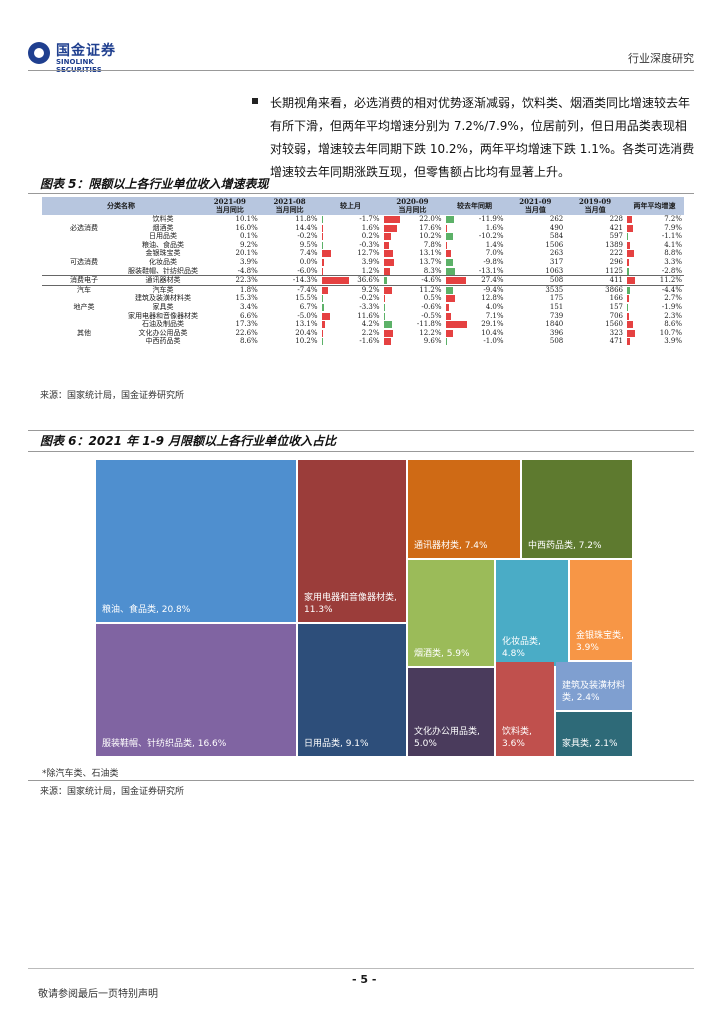 Image resolution: width=724 pixels, height=1024 pixels. Describe the element at coordinates (412, 298) in the screenshot. I see `cell-d: 0.5%` at that location.